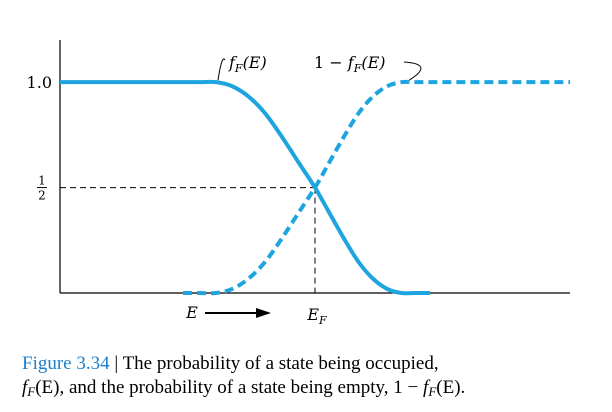 This screenshot has width=612, height=412. Describe the element at coordinates (316, 316) in the screenshot. I see `x-tick-label-fermi: EF` at that location.